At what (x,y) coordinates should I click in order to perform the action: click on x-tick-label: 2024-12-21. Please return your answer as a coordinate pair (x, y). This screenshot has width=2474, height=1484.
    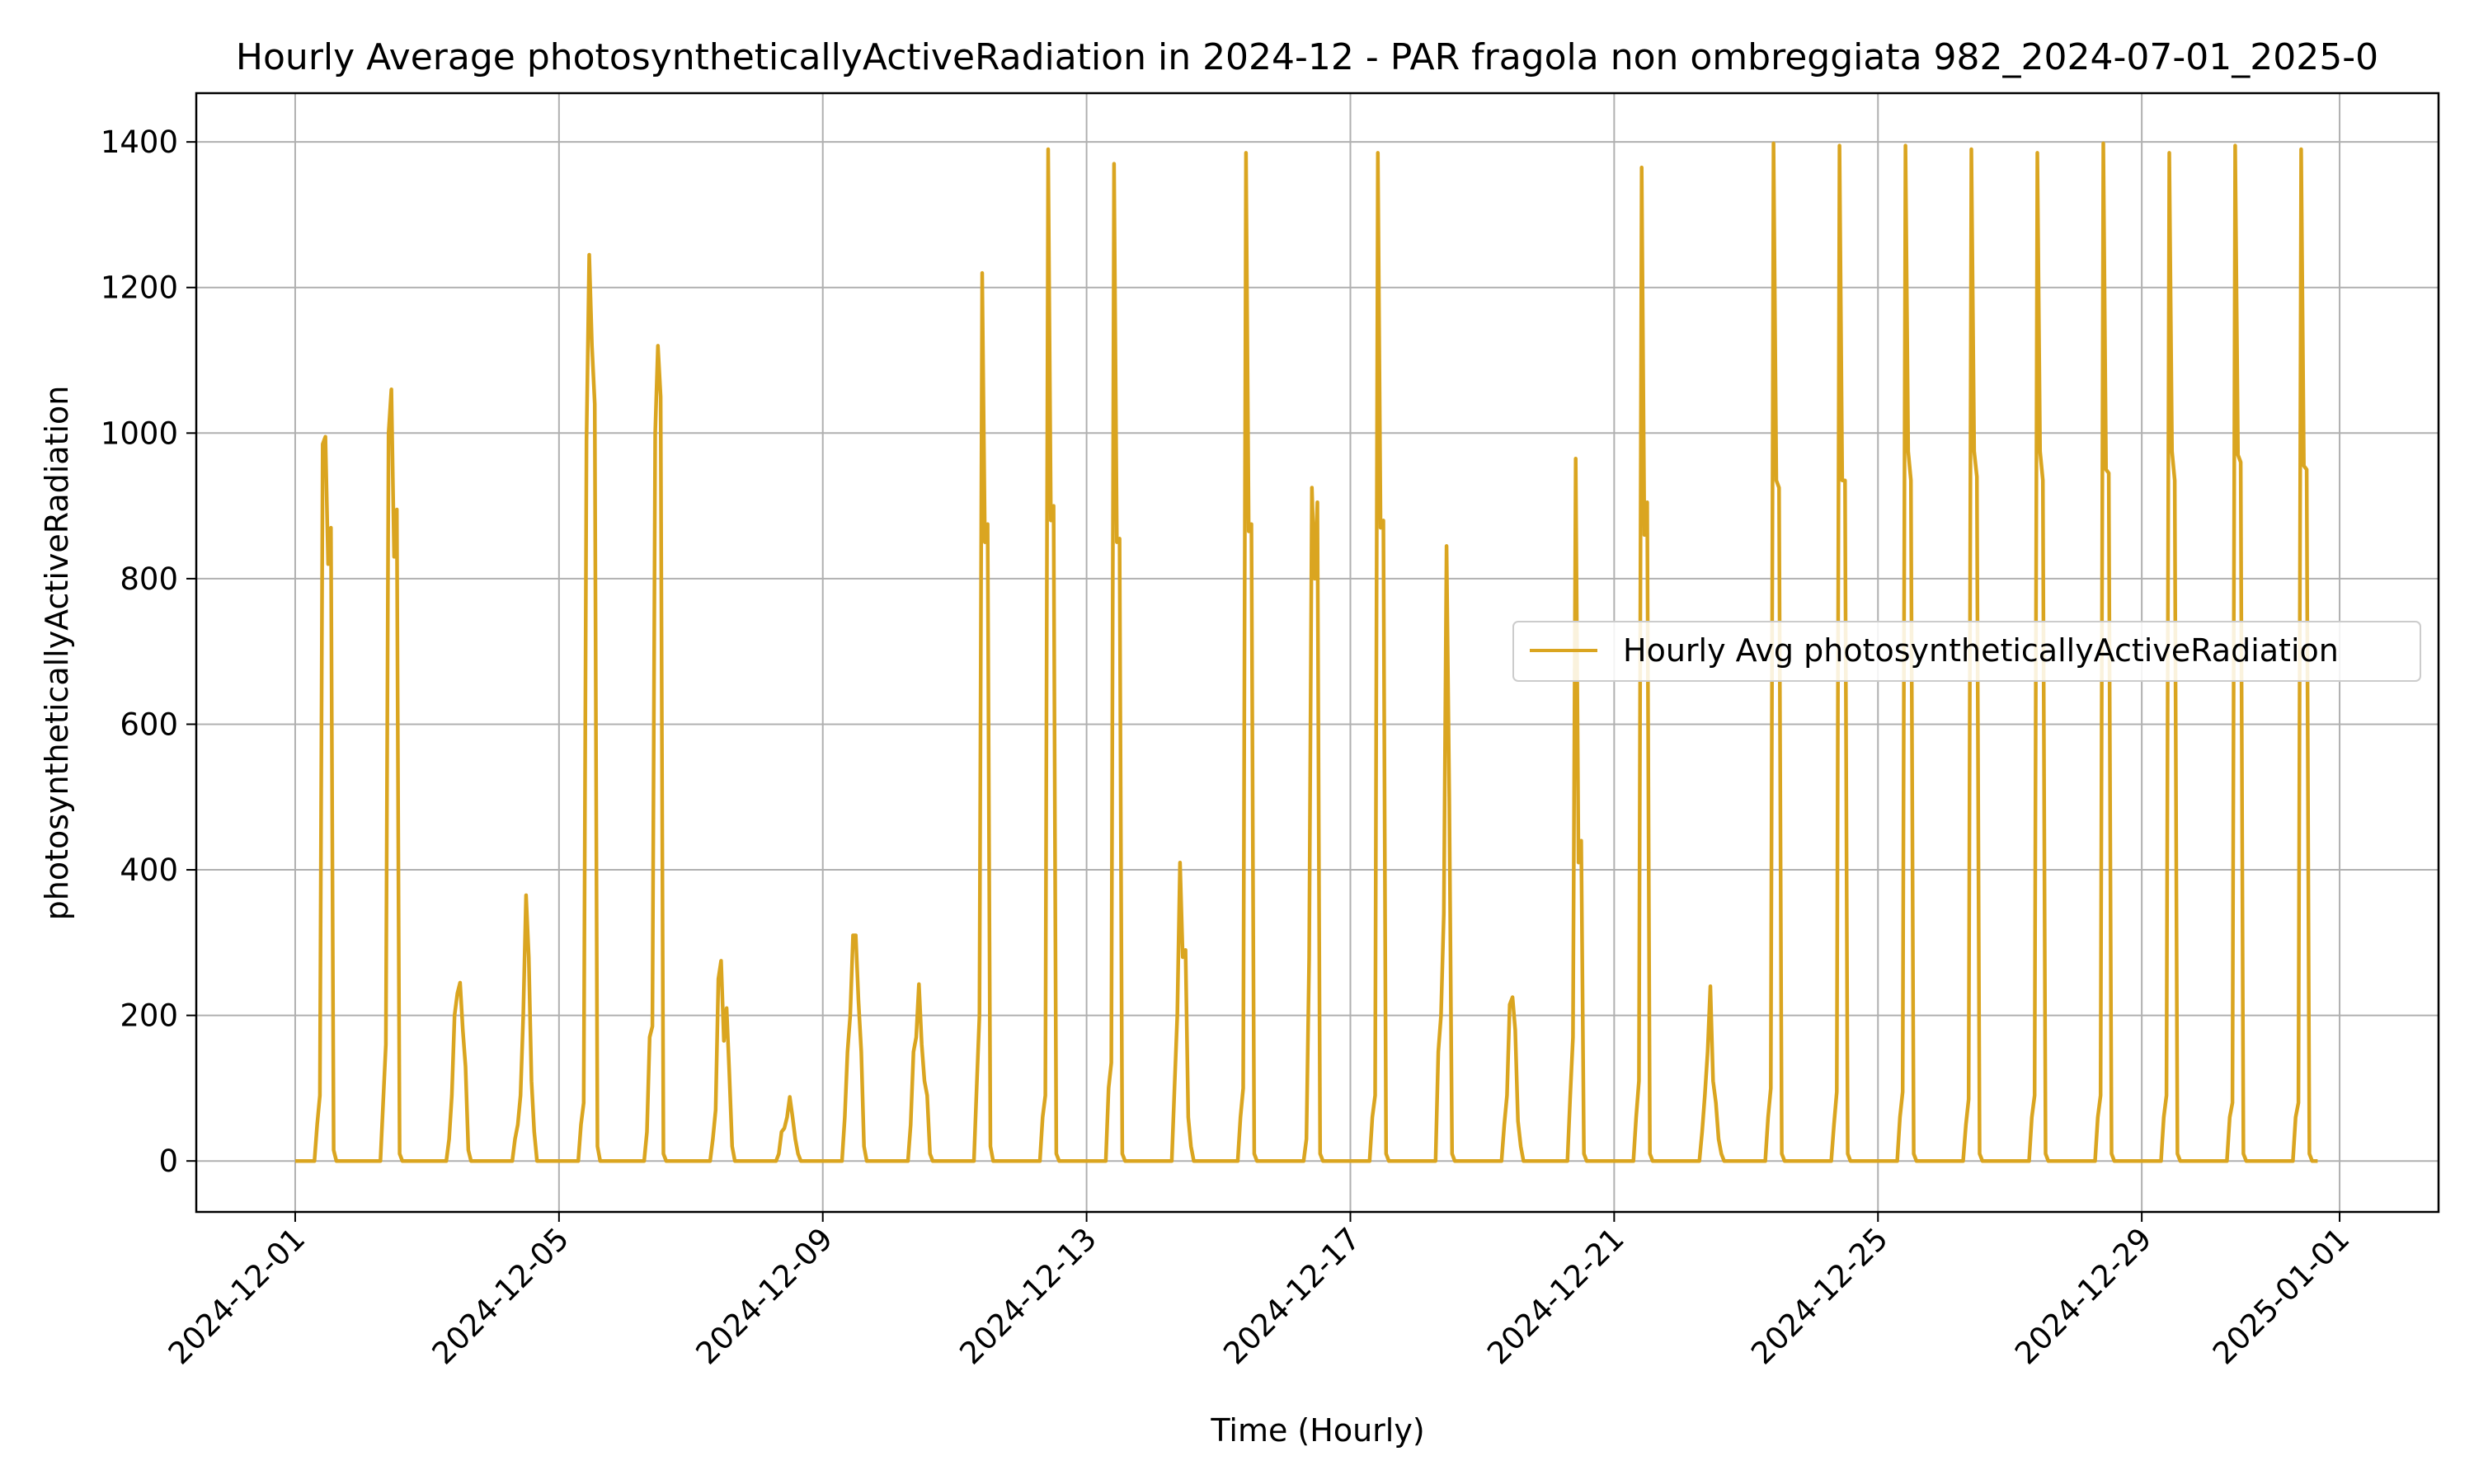
    Looking at the image, I should click on (1555, 1296).